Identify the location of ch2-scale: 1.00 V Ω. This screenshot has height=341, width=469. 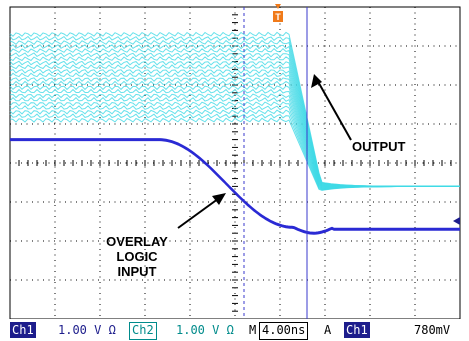
(205, 330).